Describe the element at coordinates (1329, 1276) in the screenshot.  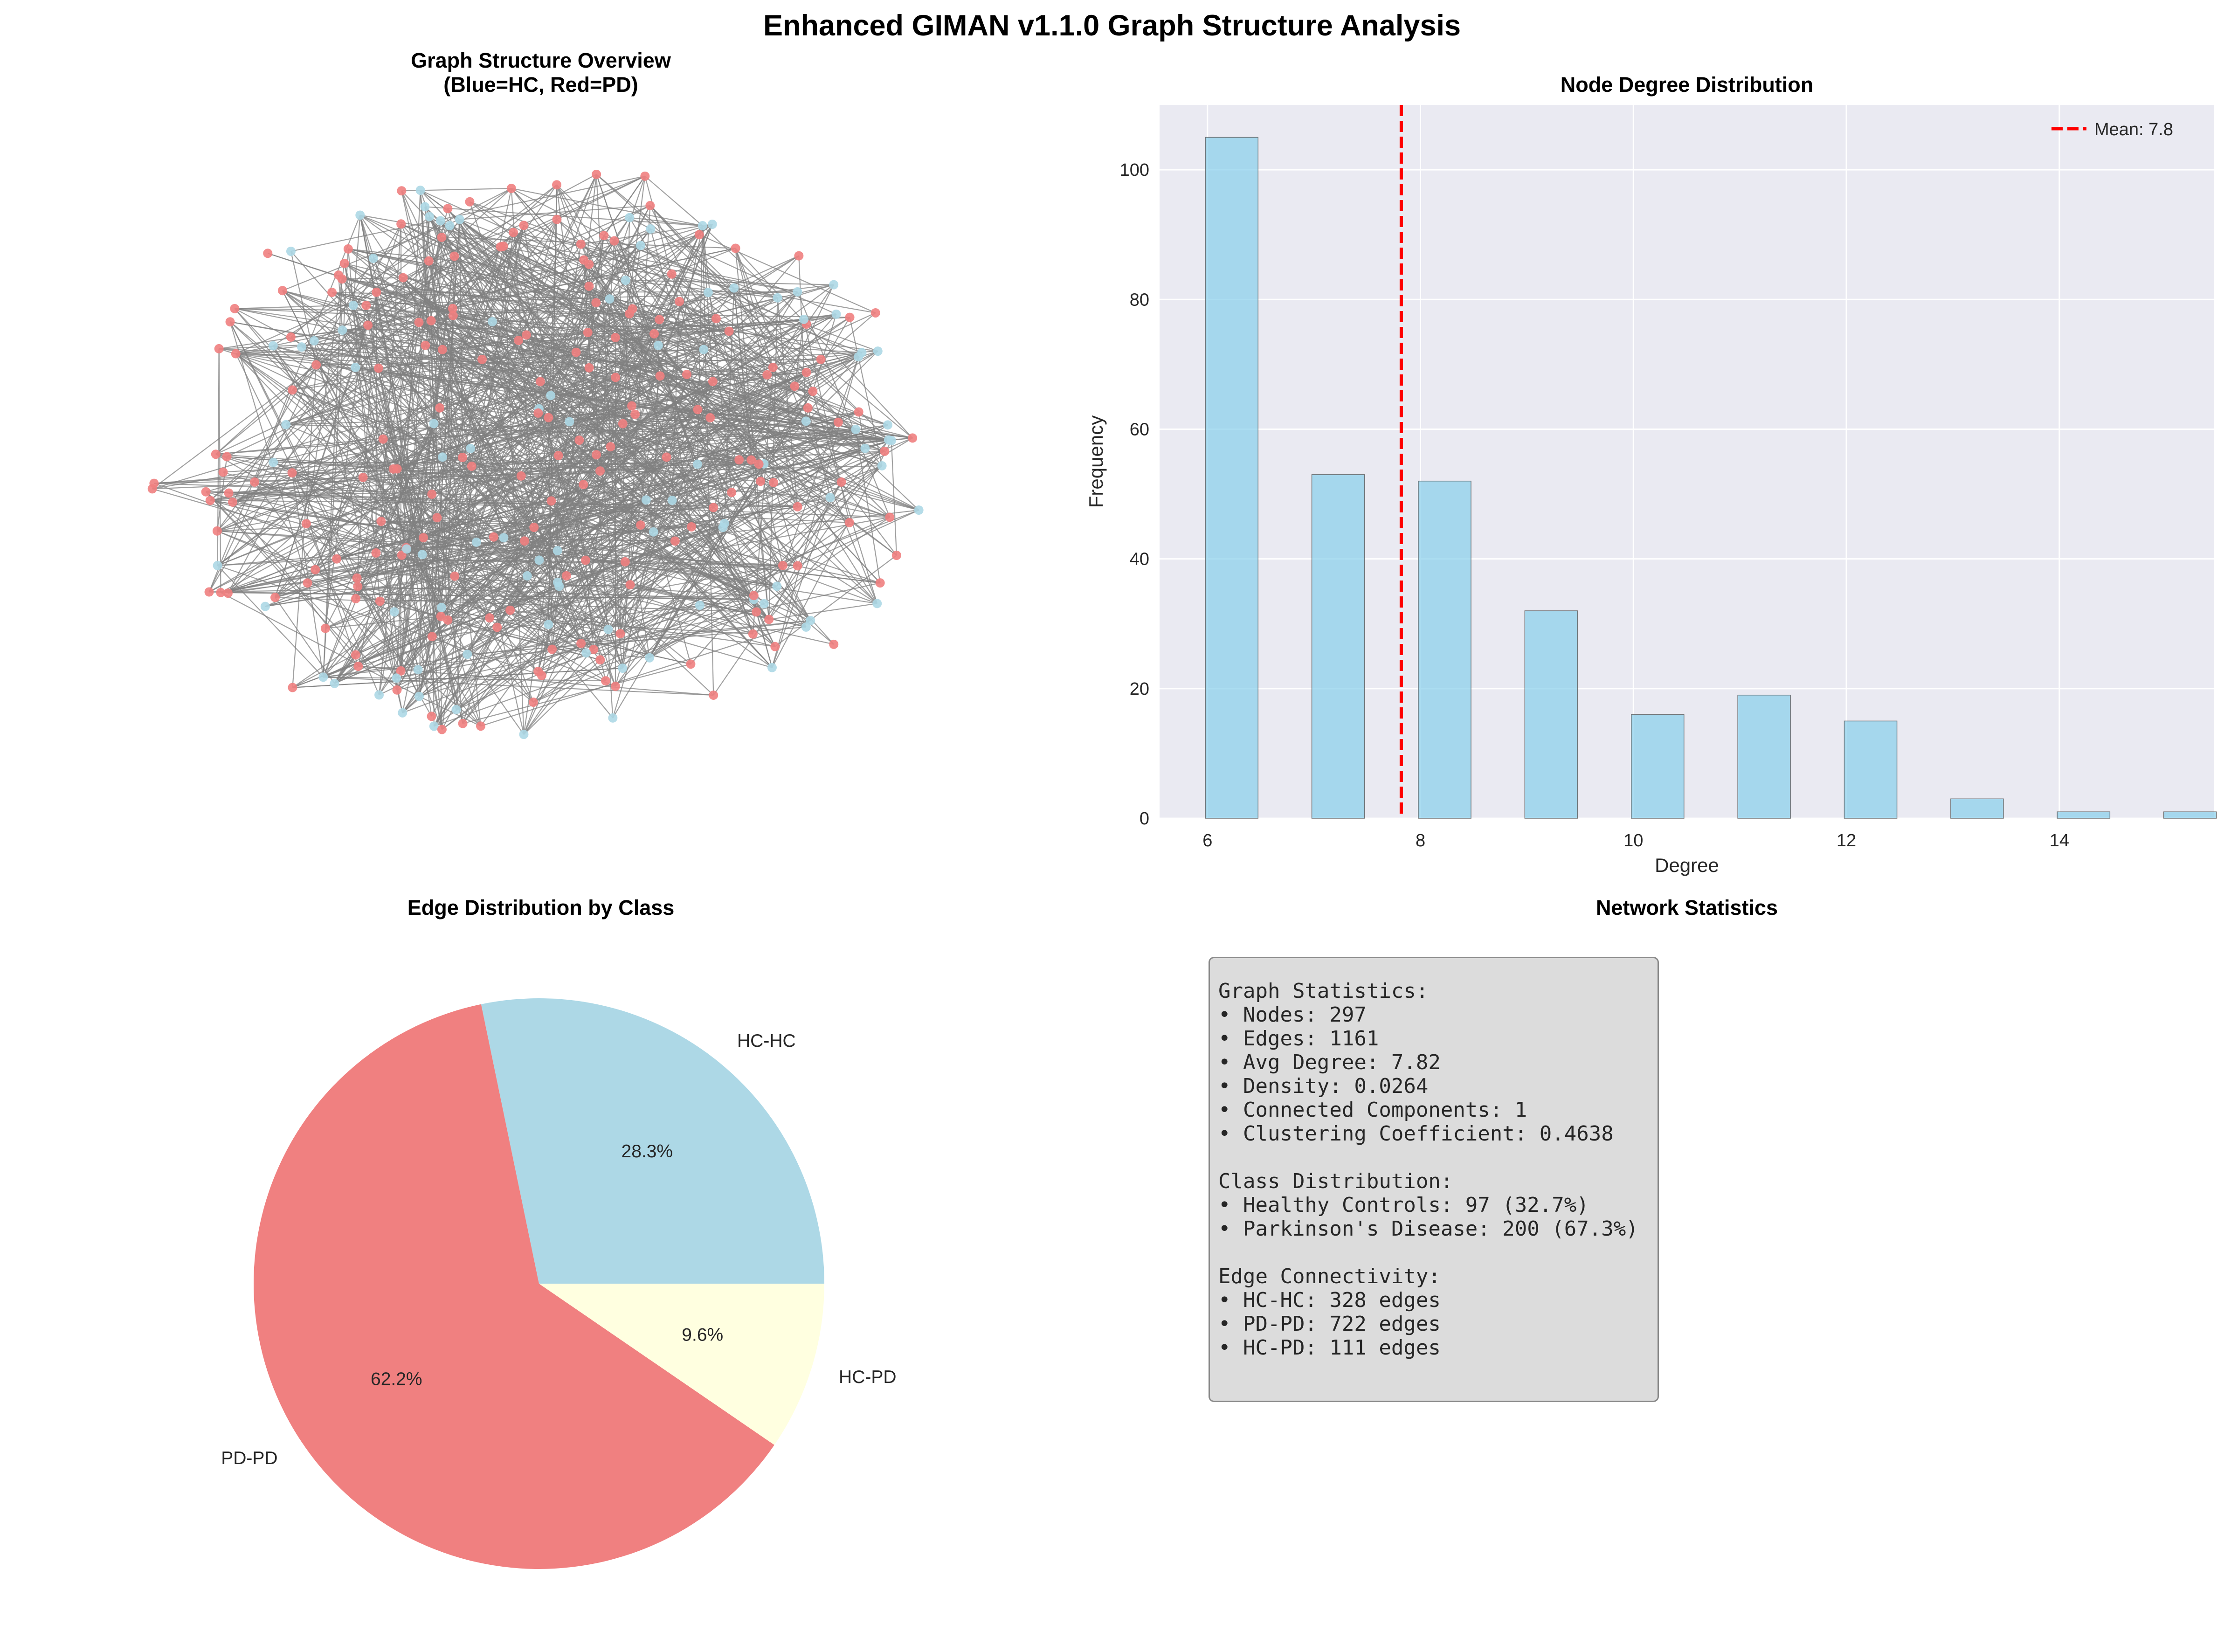
I see `stats-line: Edge Connectivity:` at that location.